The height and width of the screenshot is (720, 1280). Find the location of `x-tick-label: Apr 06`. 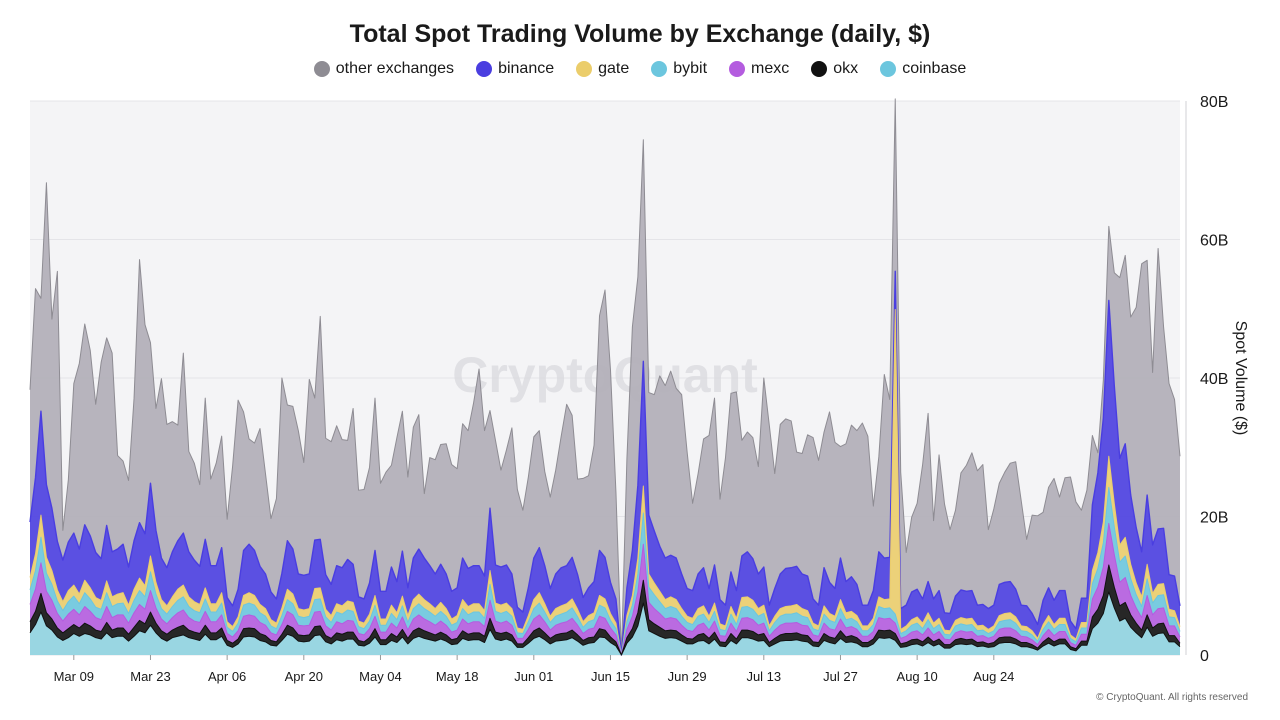

x-tick-label: Apr 06 is located at coordinates (227, 676).